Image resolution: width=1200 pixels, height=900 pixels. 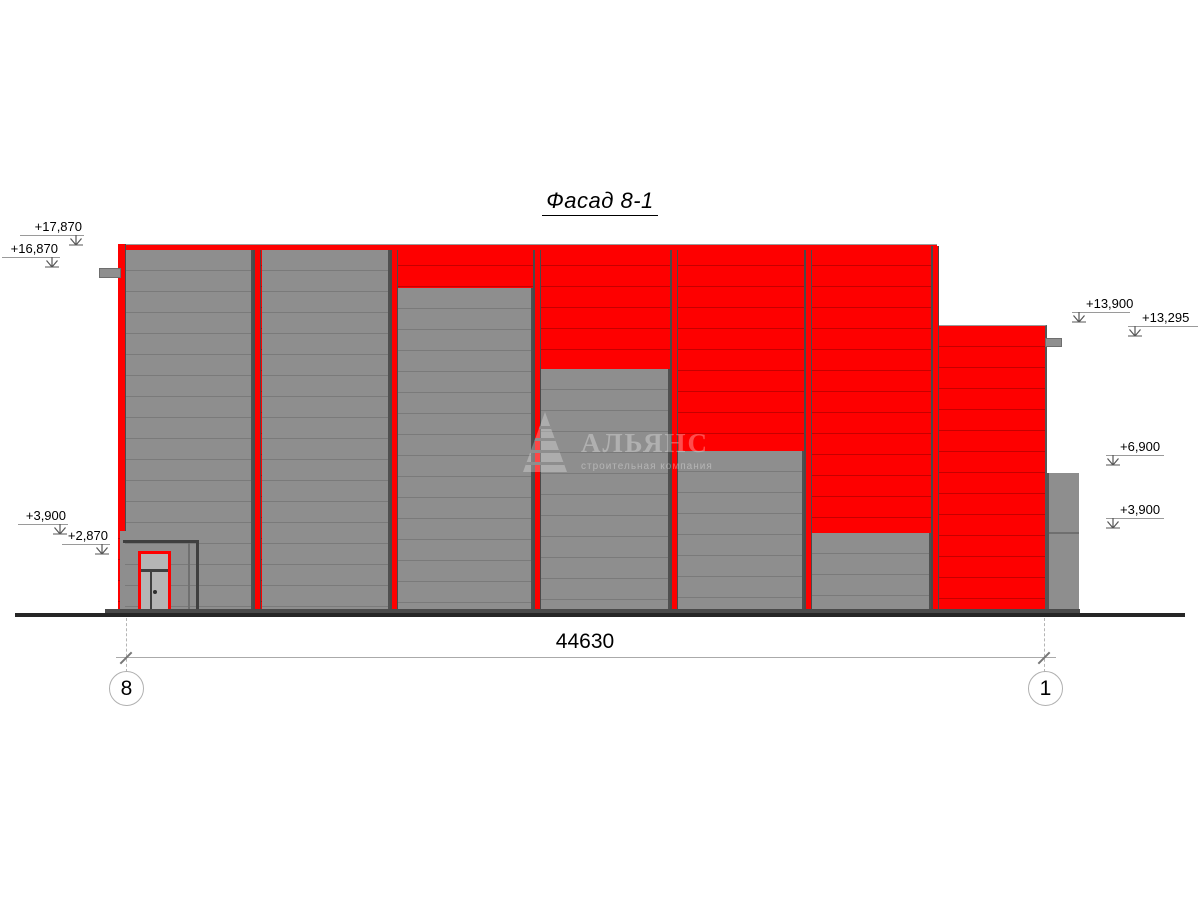 What do you see at coordinates (592, 611) in the screenshot?
I see `plinth-edge` at bounding box center [592, 611].